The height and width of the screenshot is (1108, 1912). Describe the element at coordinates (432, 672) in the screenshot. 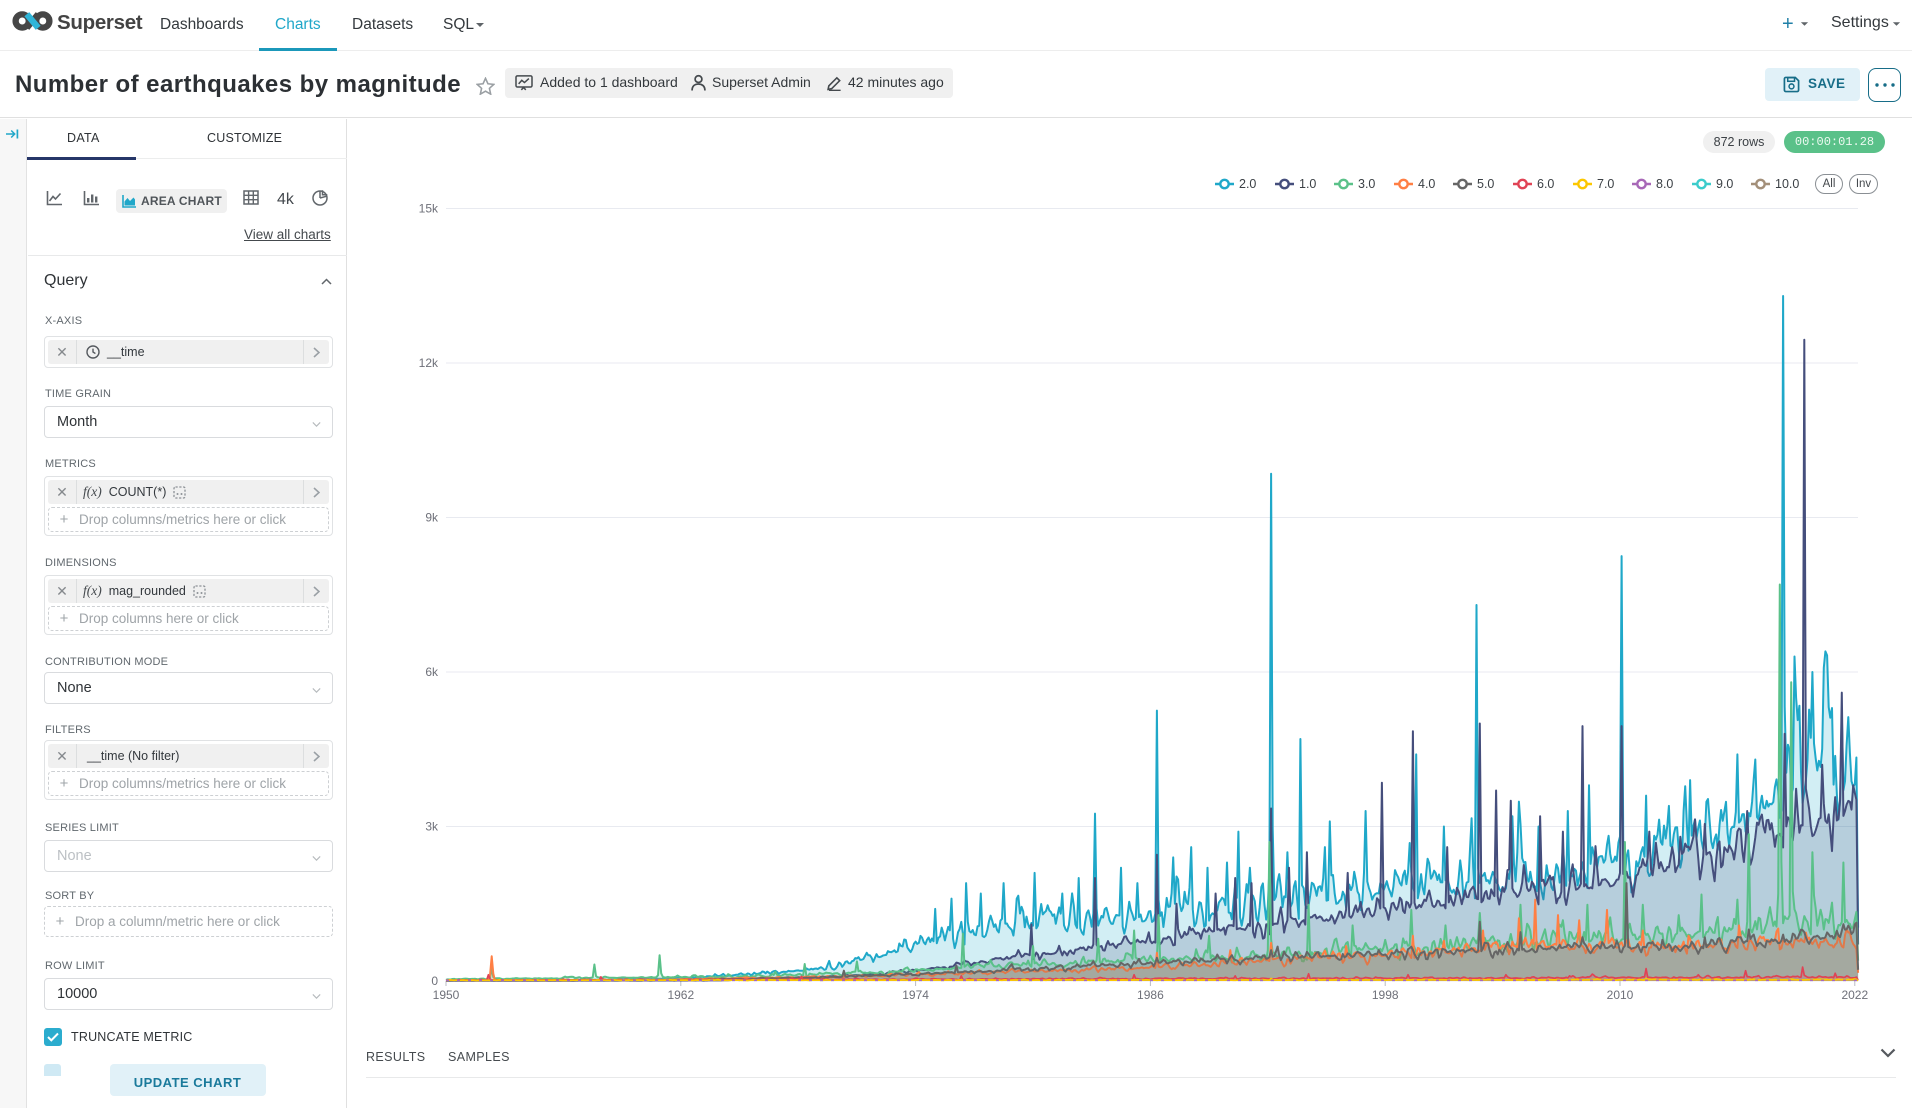

I see `svg-text: 6k` at that location.